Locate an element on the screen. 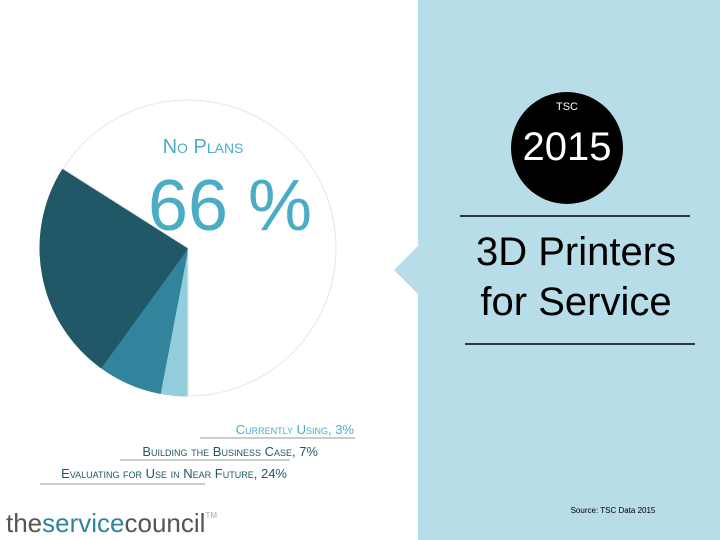 This screenshot has width=720, height=540. slice-label: No Plans is located at coordinates (203, 147).